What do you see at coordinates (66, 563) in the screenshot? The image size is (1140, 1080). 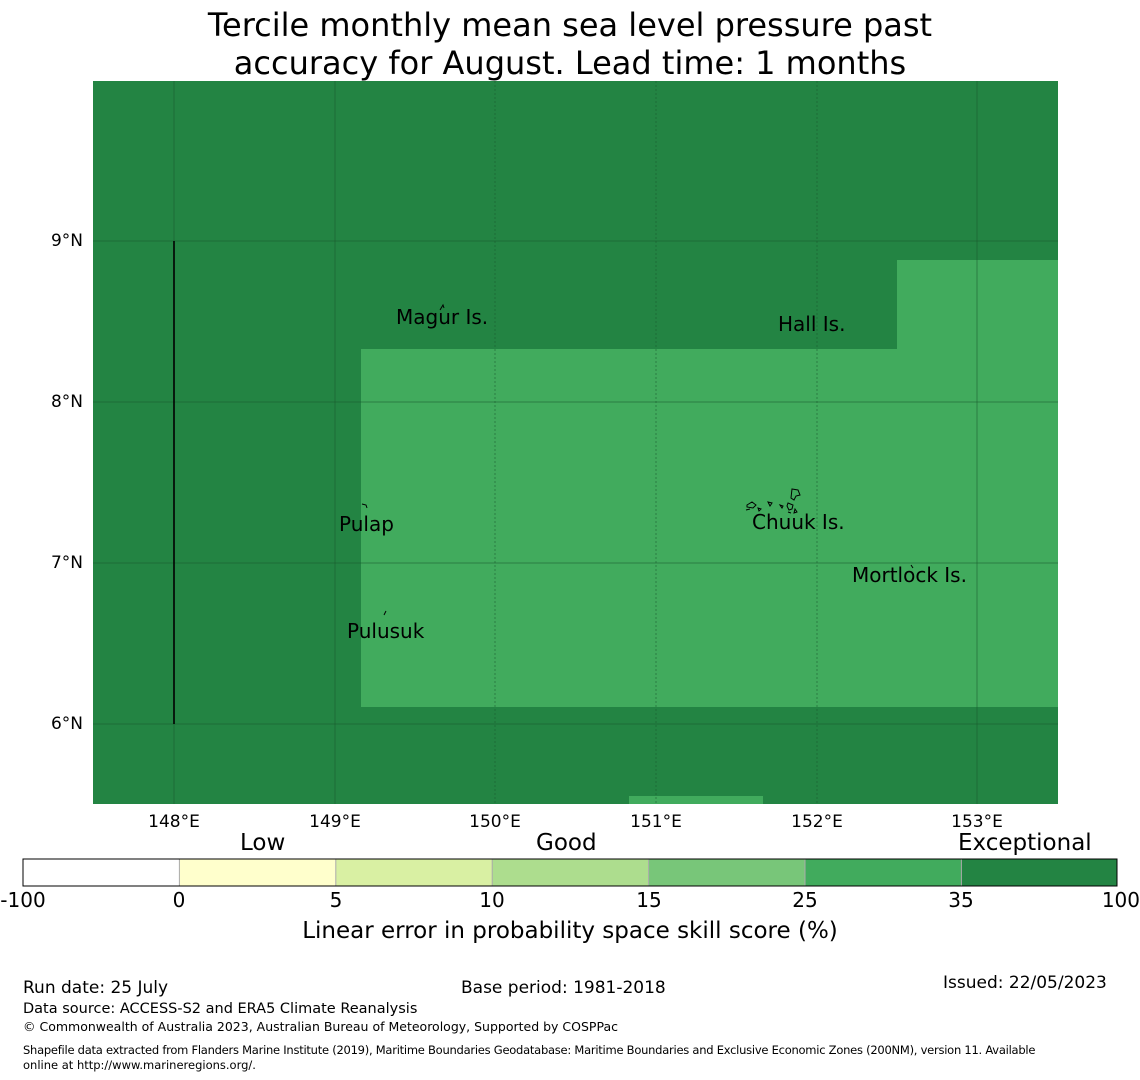 I see `lat-tick-label: 7°N` at bounding box center [66, 563].